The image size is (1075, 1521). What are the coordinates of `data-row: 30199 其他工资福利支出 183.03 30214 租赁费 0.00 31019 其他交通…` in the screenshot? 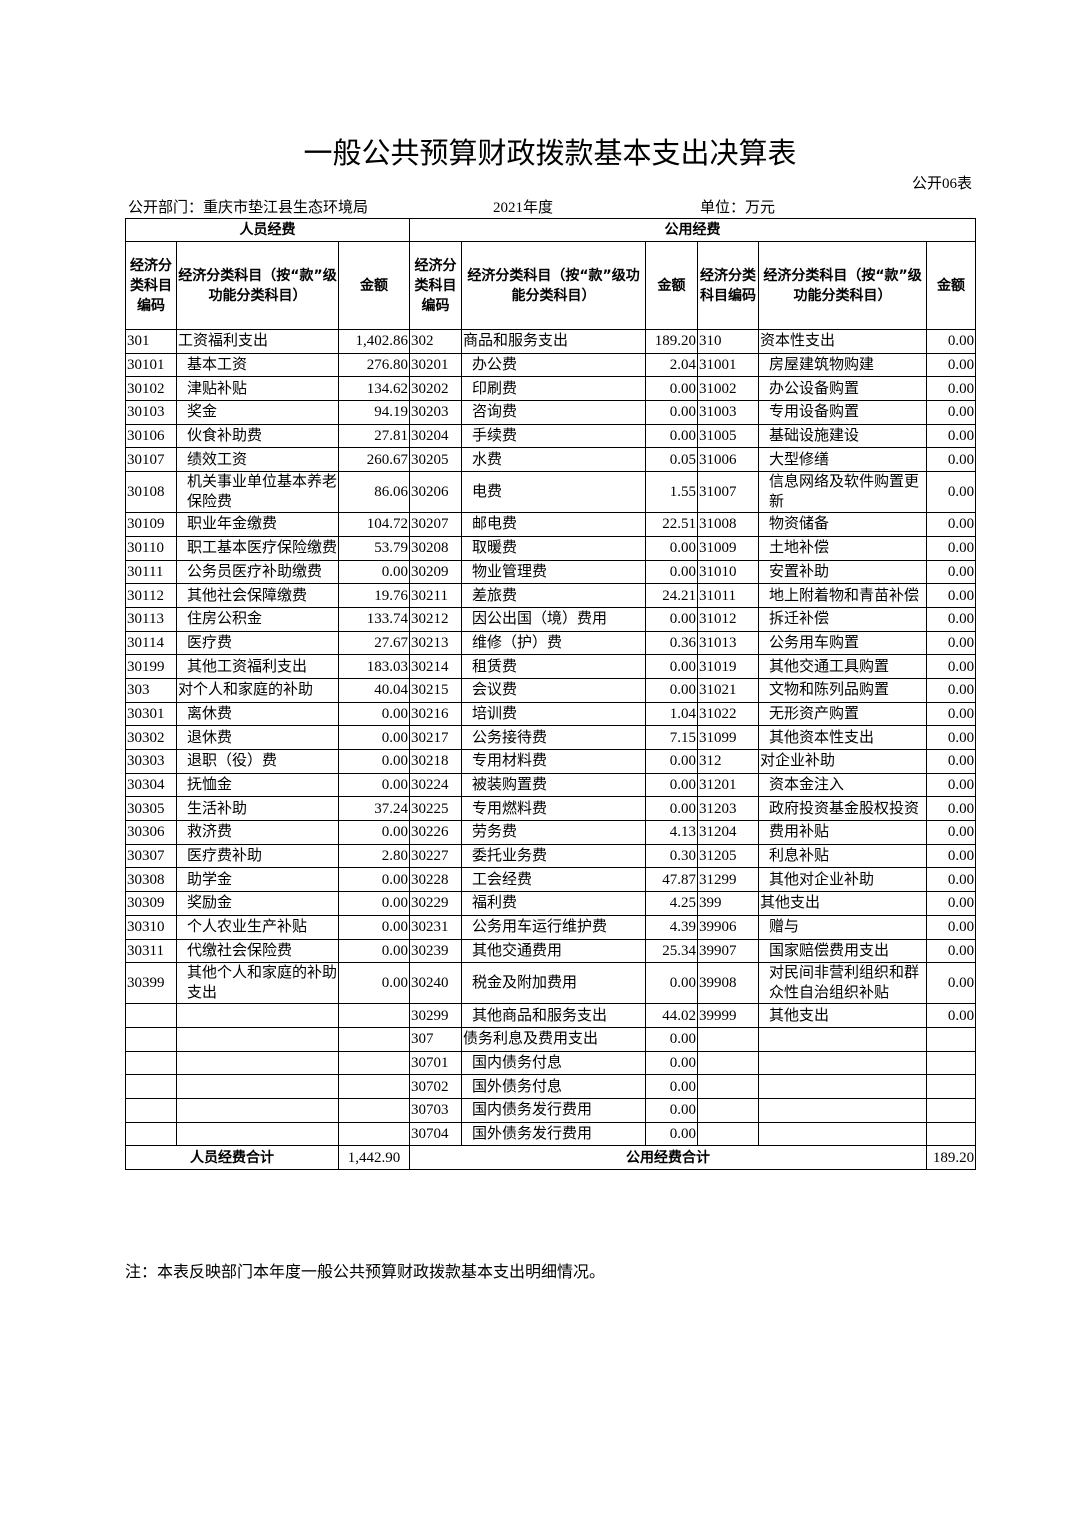 It's located at (551, 666).